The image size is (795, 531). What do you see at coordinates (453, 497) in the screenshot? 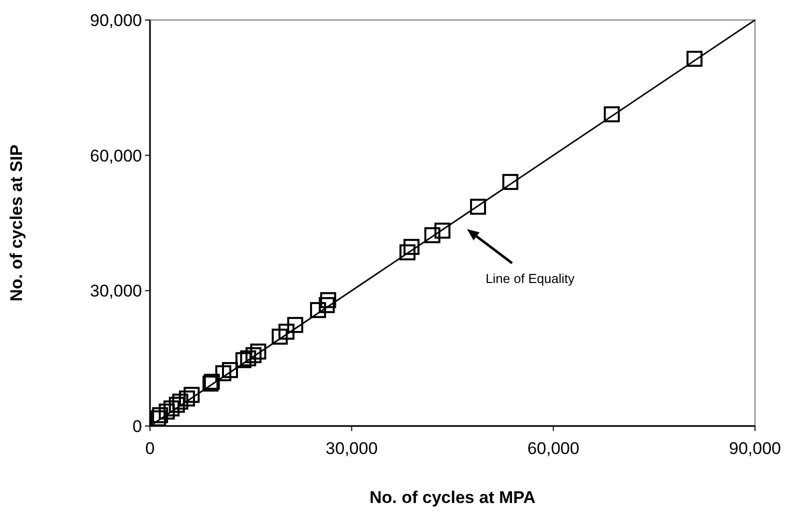
I see `x-axis-title: No. of cycles at MPA` at bounding box center [453, 497].